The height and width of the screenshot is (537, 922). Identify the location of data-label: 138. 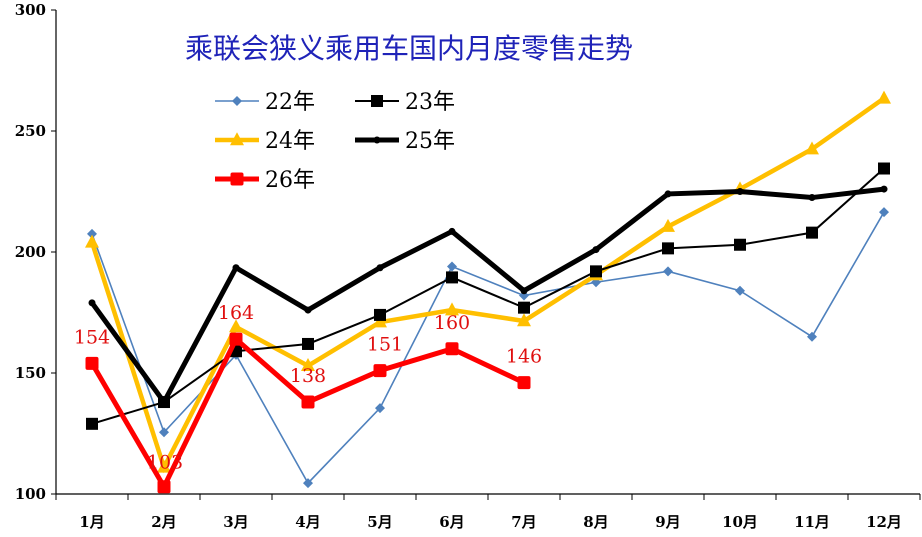
(308, 376).